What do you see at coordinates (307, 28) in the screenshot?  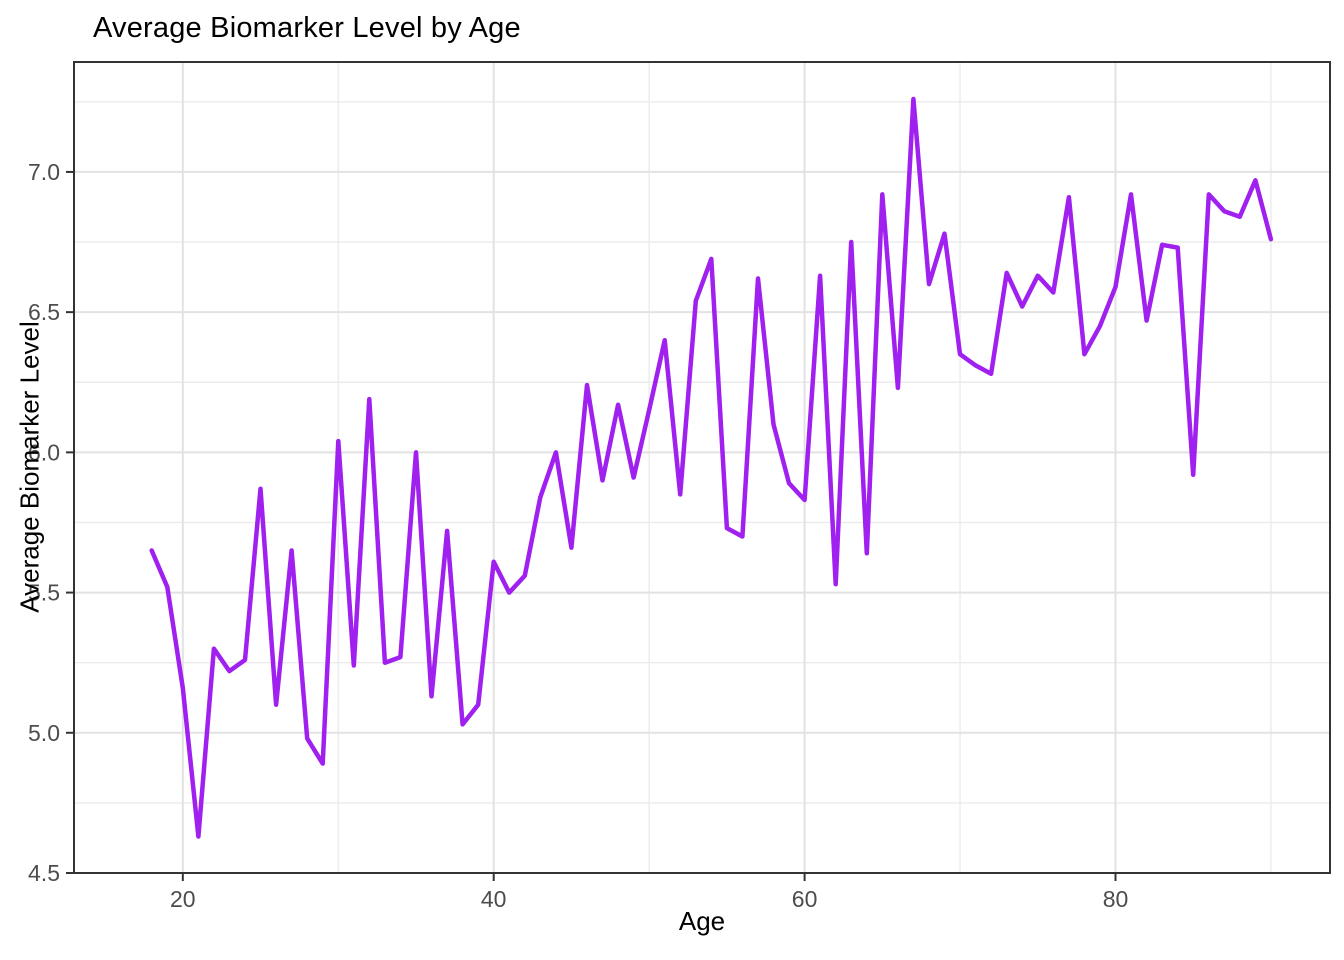 I see `chart-title: Average Biomarker Level by Age` at bounding box center [307, 28].